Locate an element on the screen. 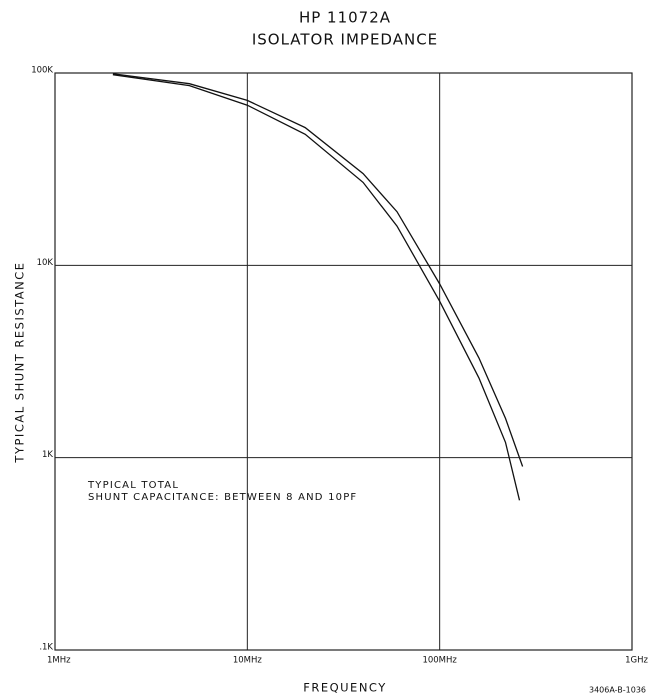 Image resolution: width=648 pixels, height=698 pixels. y-tick-label: 1K is located at coordinates (47, 455).